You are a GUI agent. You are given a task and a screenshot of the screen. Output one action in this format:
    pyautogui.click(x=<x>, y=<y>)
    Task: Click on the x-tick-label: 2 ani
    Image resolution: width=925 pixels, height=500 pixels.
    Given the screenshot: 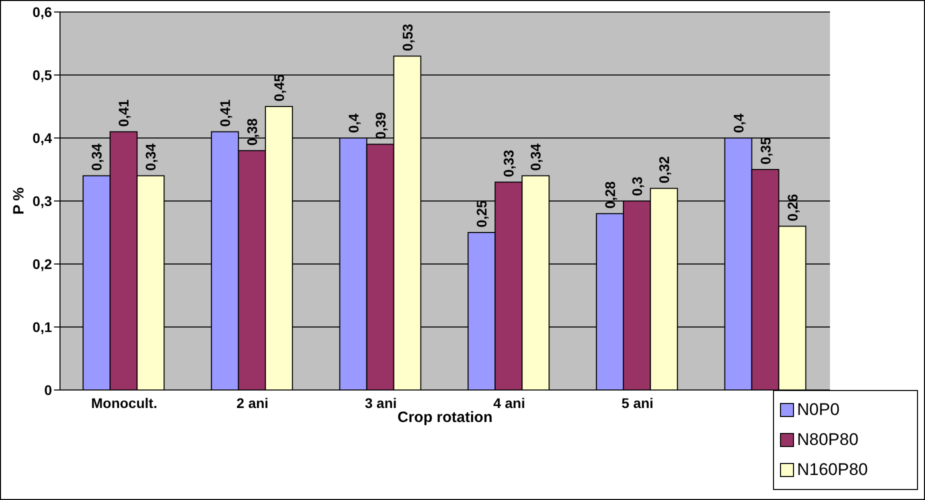 What is the action you would take?
    pyautogui.click(x=252, y=402)
    